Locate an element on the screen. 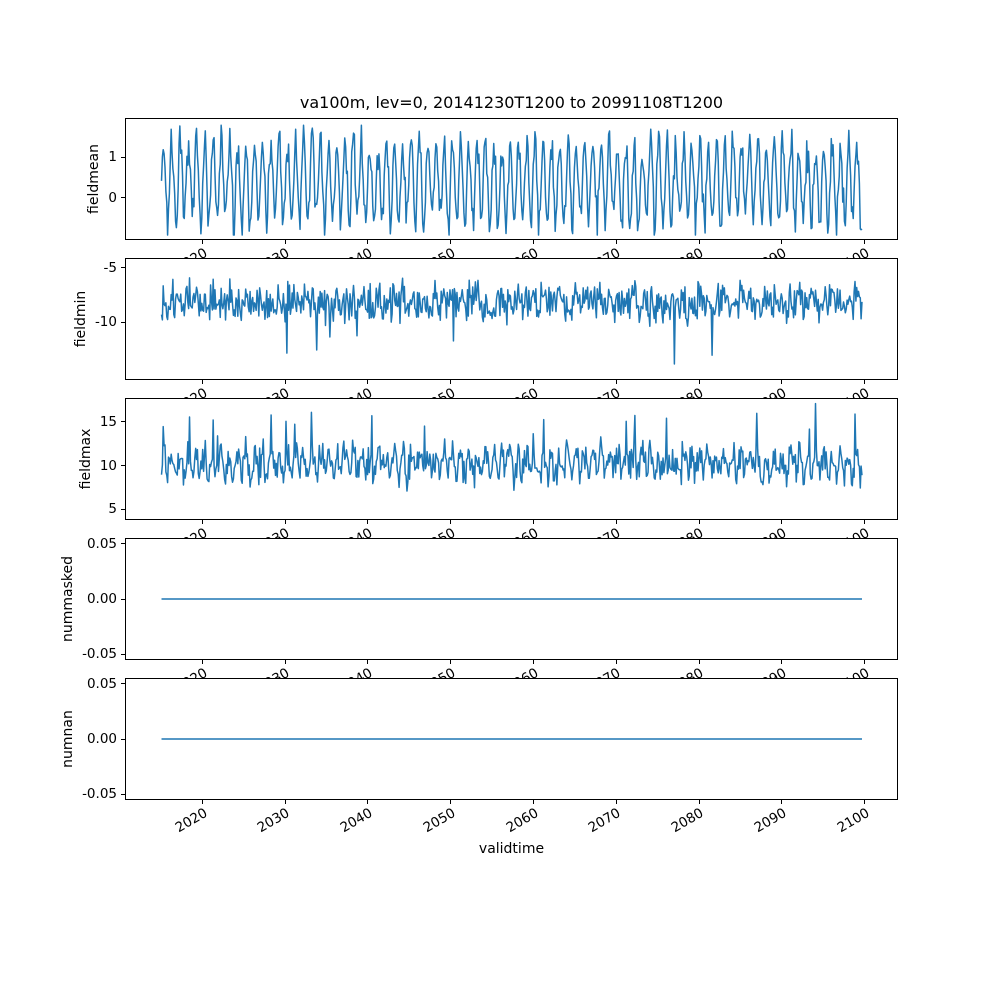  x-tick-label: 2100 is located at coordinates (853, 821).